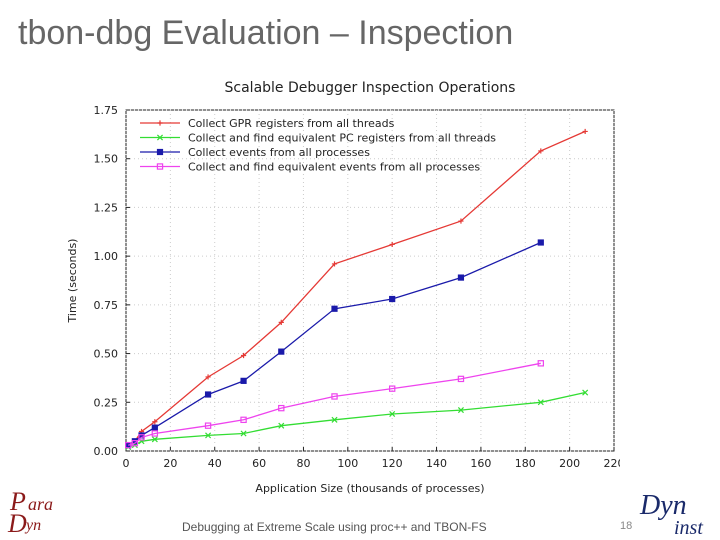 The width and height of the screenshot is (720, 540). Describe the element at coordinates (525, 463) in the screenshot. I see `x-tick-label: 180` at that location.